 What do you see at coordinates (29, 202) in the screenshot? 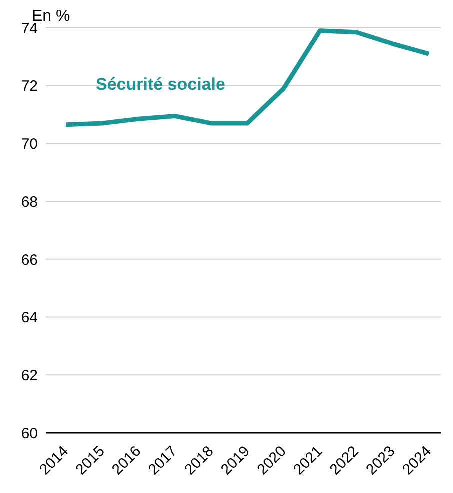
I see `y-tick-label: 68` at bounding box center [29, 202].